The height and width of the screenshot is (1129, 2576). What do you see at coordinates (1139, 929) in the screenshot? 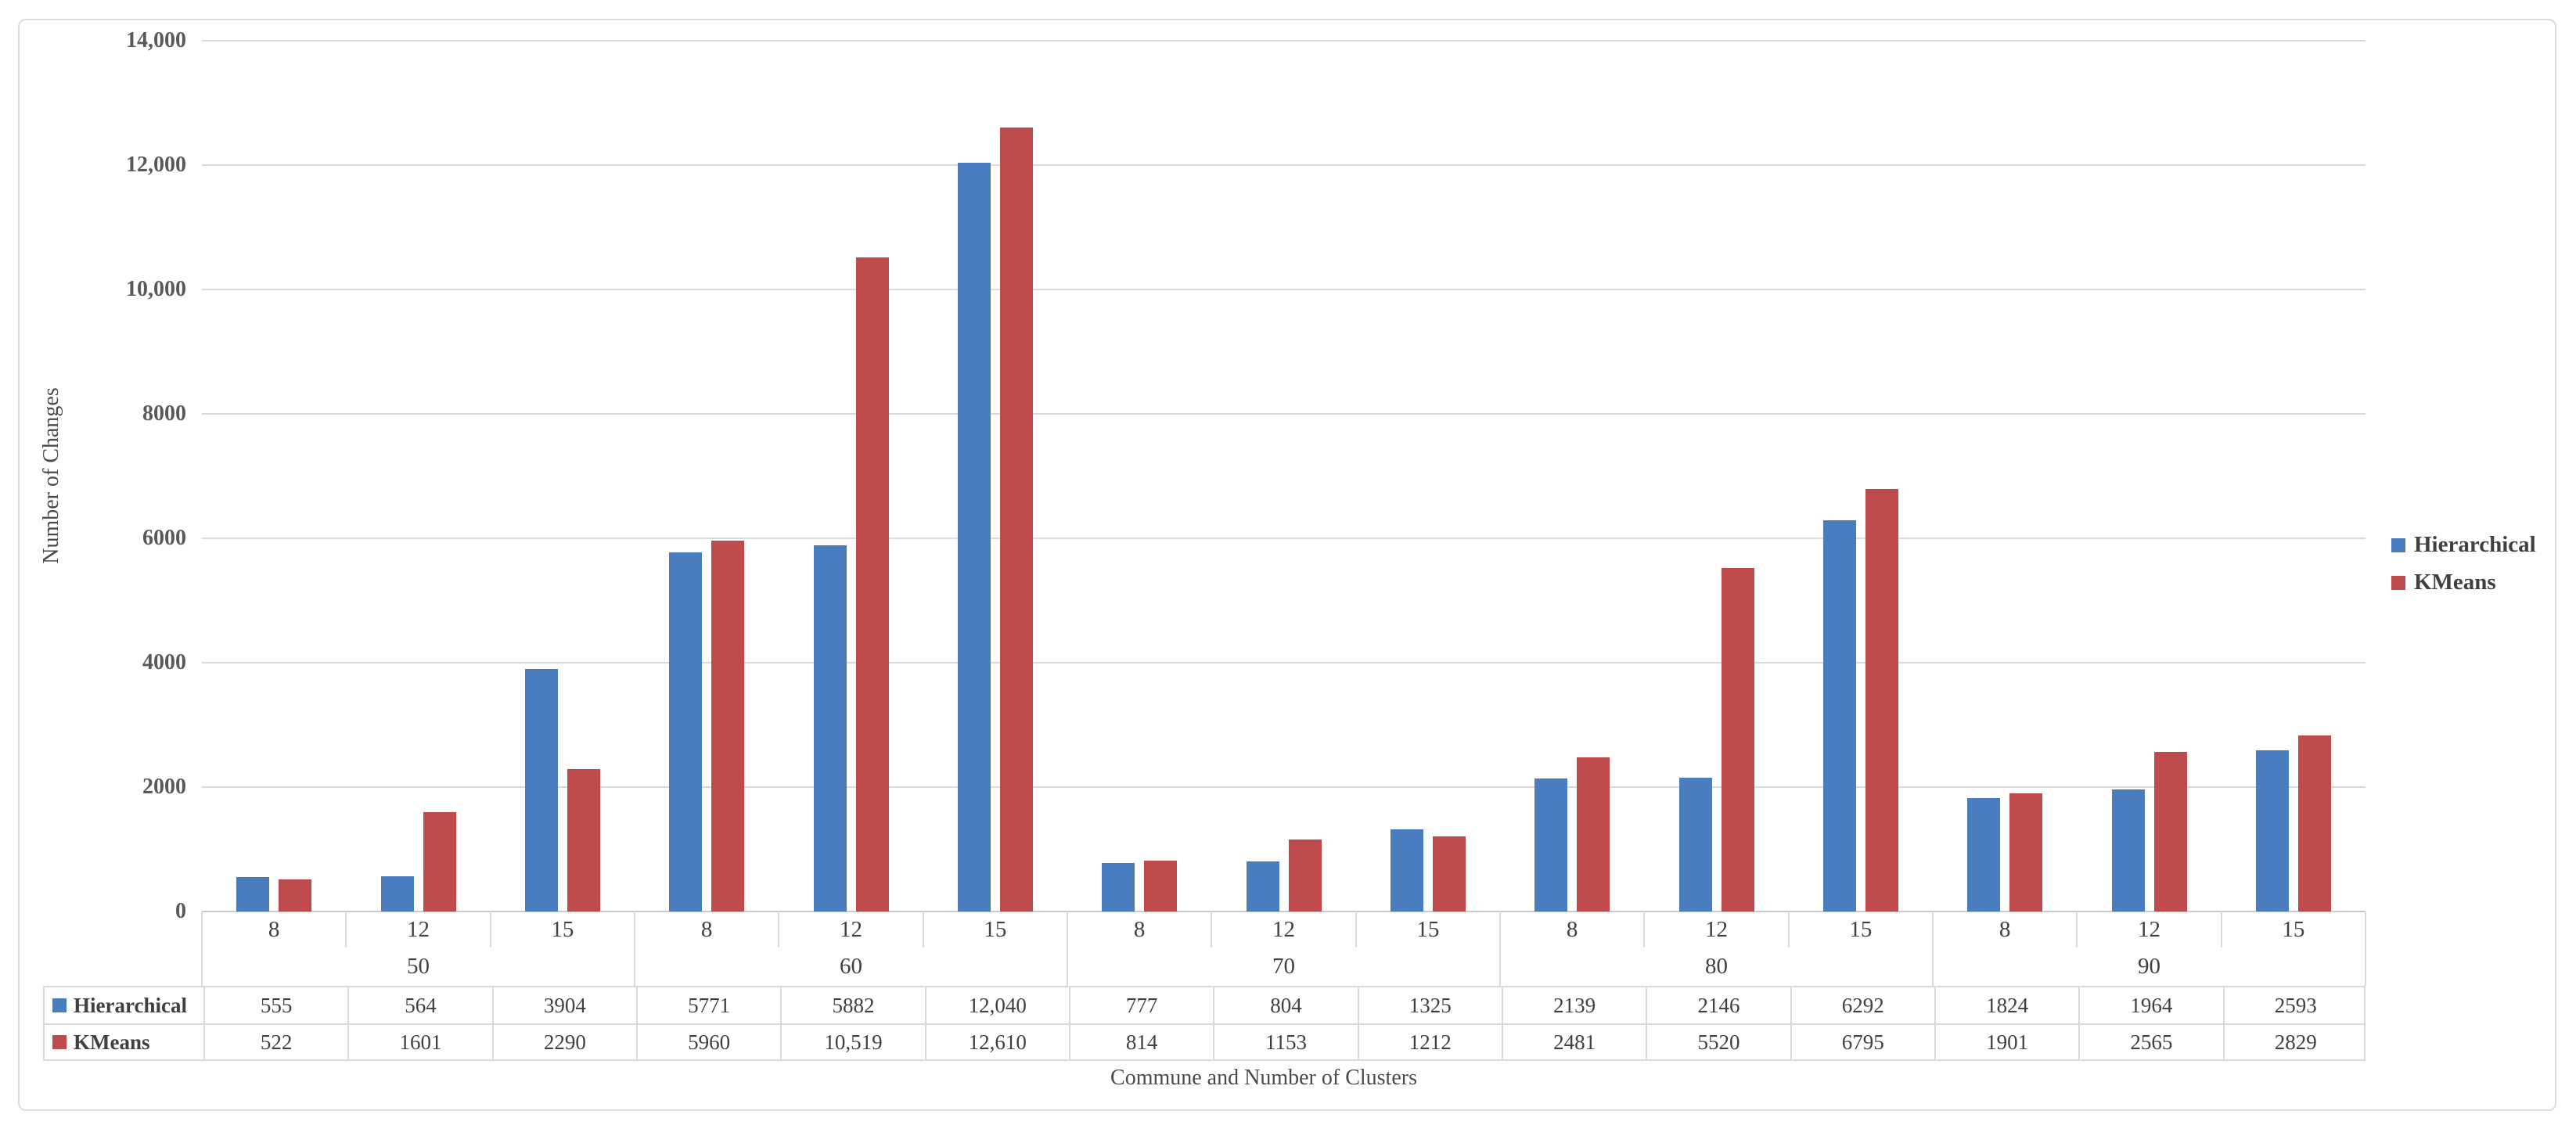
I see `x-label-clusters-70-8: 8` at bounding box center [1139, 929].